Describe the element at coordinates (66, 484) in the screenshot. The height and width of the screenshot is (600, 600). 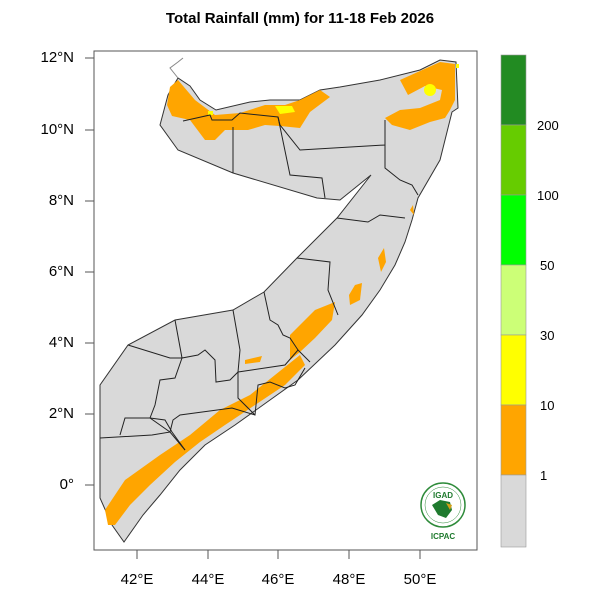
I see `y-tick-label: 0°` at that location.